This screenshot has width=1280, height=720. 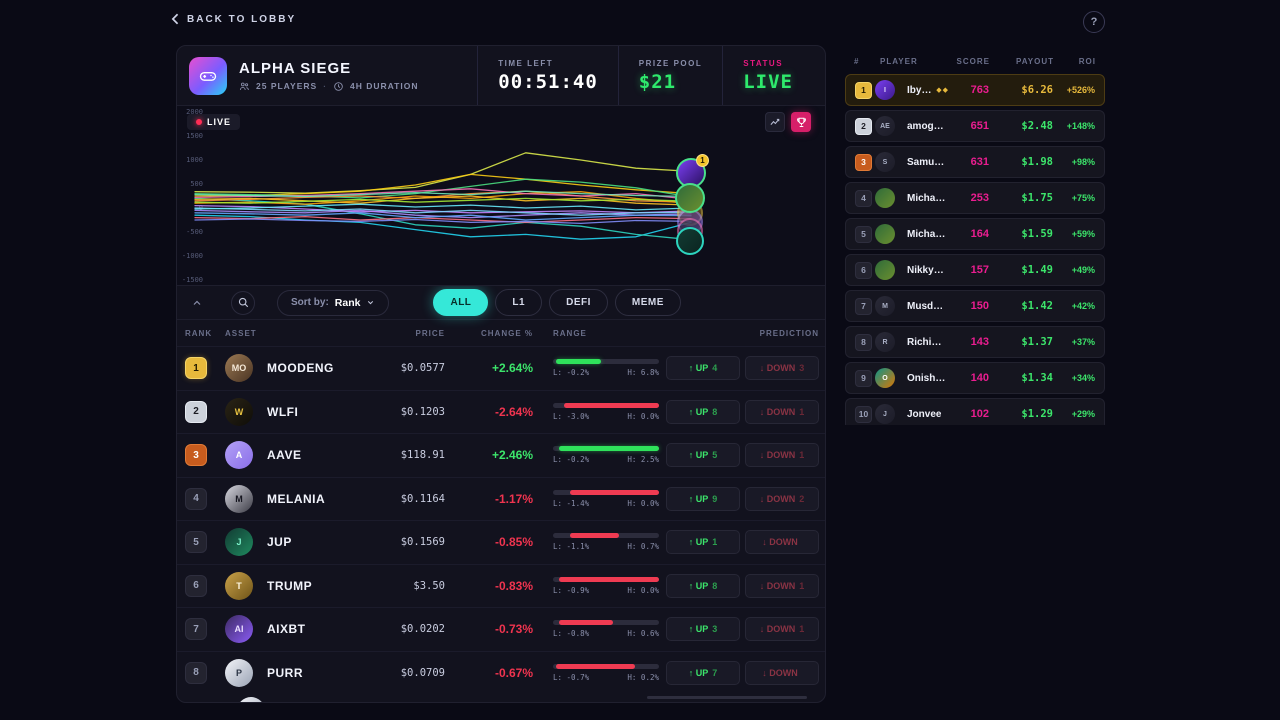 What do you see at coordinates (239, 629) in the screenshot?
I see `asset-avatar: AI` at bounding box center [239, 629].